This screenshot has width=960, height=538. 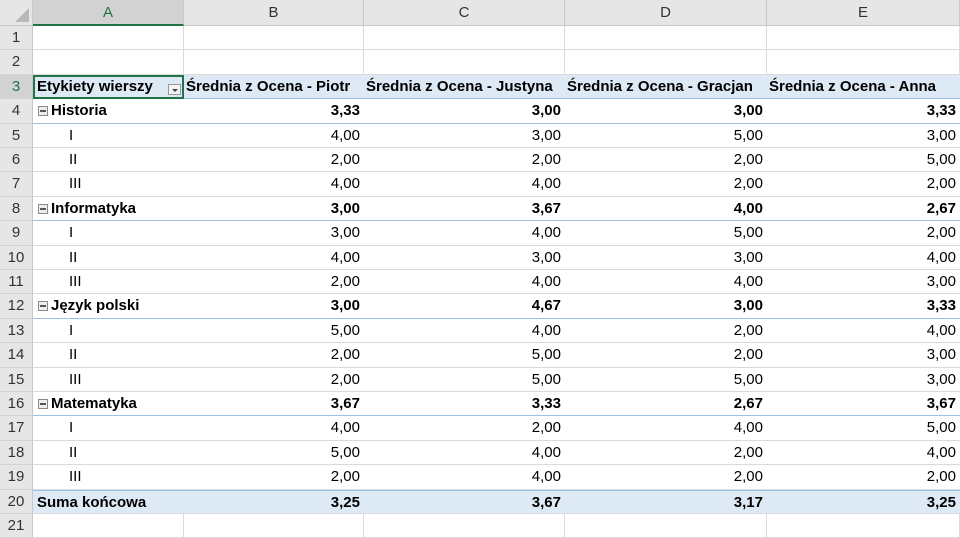 I want to click on row-header-20: 20, so click(x=16, y=501).